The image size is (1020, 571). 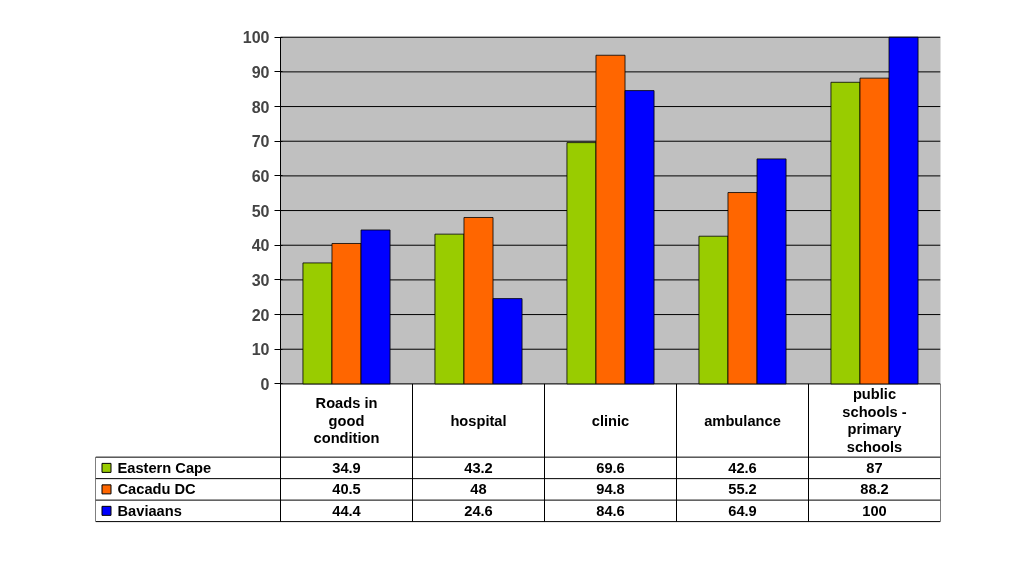 What do you see at coordinates (260, 72) in the screenshot?
I see `y-tick-label: 90` at bounding box center [260, 72].